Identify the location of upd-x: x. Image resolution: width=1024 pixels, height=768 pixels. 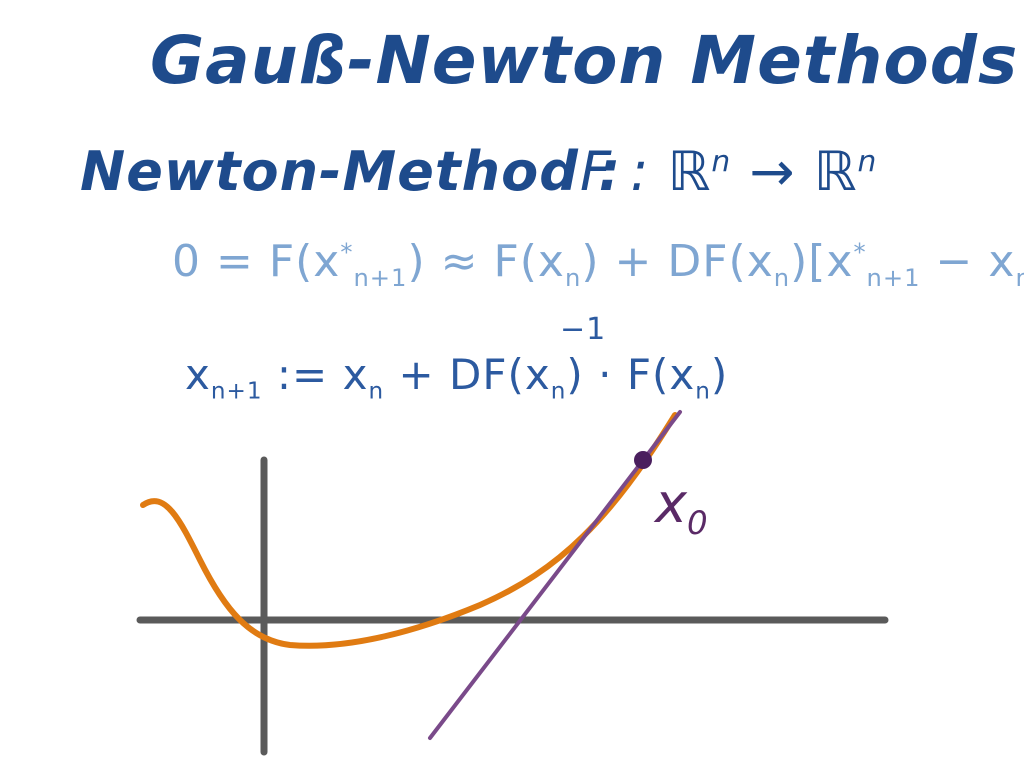
(198, 374).